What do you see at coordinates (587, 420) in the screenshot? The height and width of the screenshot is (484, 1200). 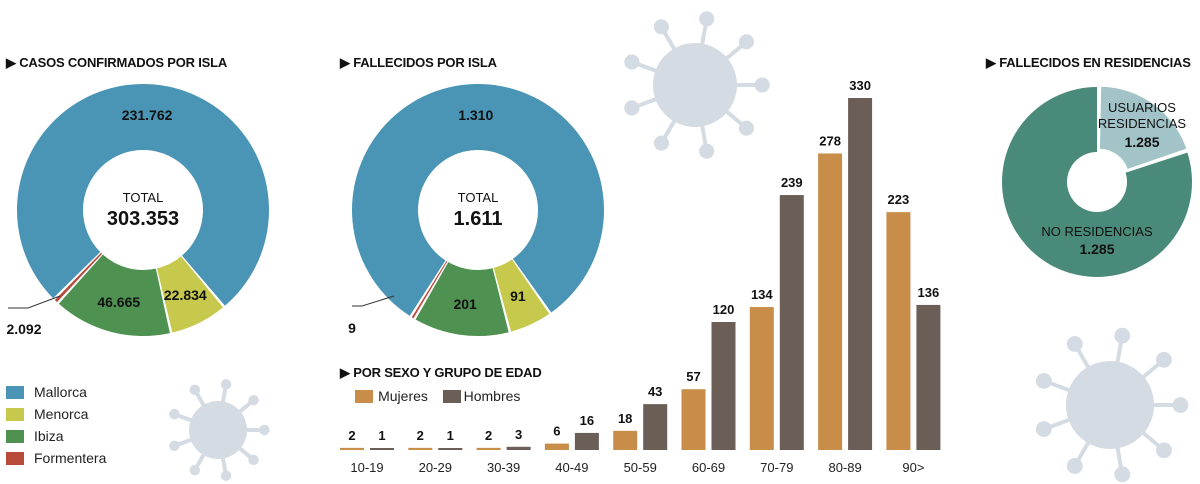 I see `bar-value: 16` at bounding box center [587, 420].